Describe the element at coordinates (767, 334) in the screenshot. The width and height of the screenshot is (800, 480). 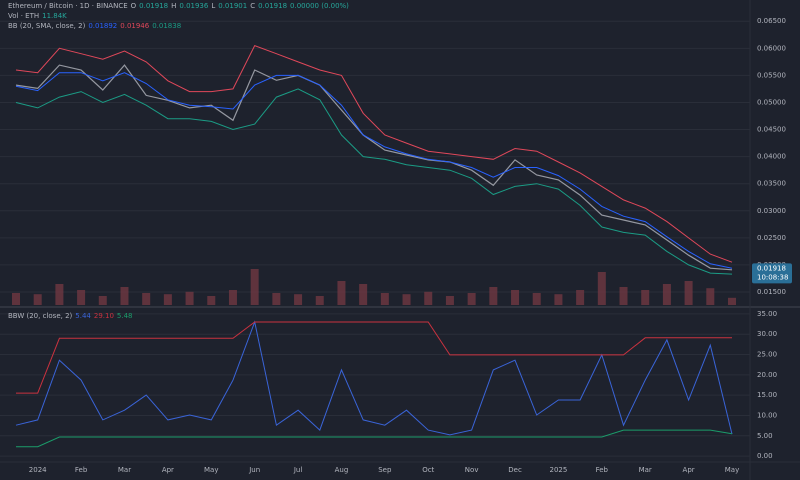
I see `y-tick-label: 30.00` at that location.